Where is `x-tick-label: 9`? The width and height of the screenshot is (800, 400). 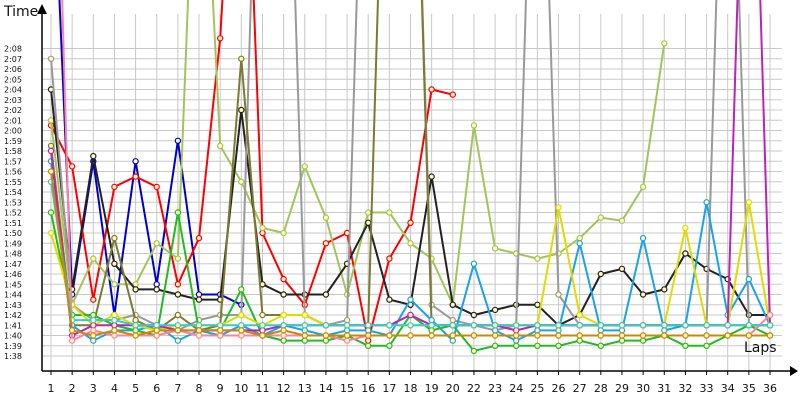 x-tick-label: 9 is located at coordinates (220, 388).